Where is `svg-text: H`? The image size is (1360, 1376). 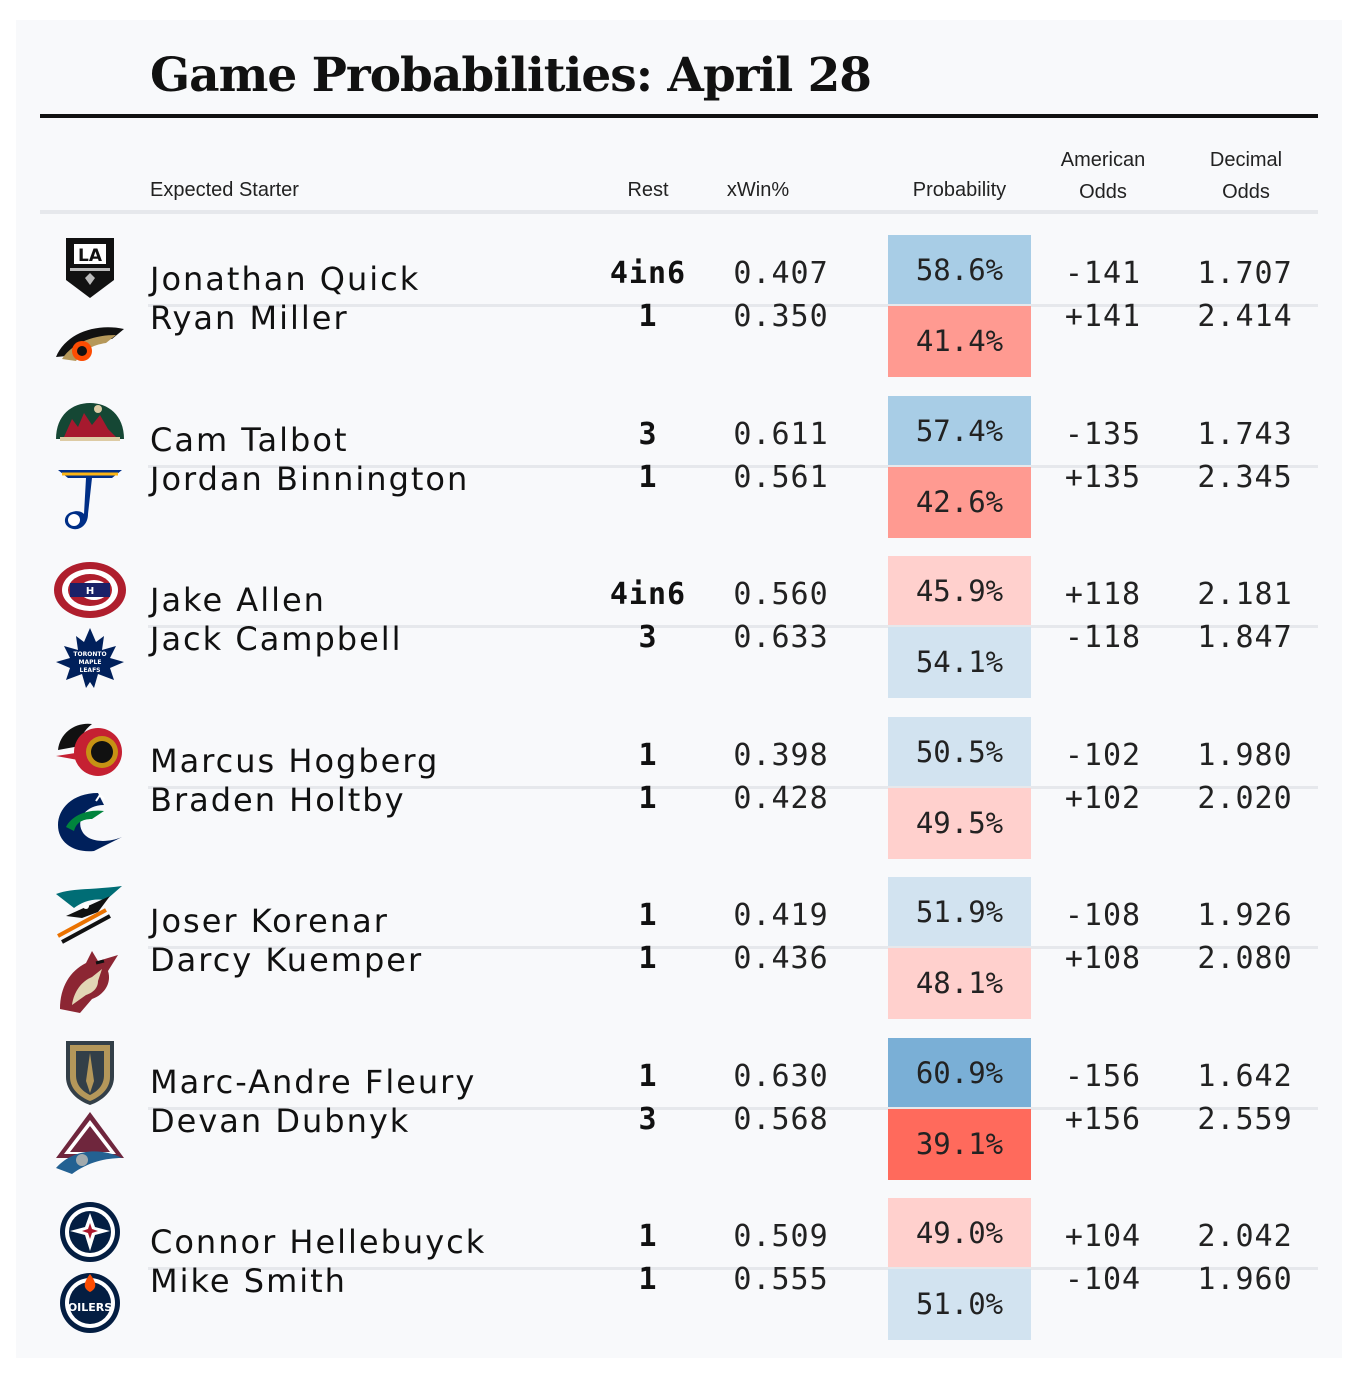
svg-text: H is located at coordinates (90, 591).